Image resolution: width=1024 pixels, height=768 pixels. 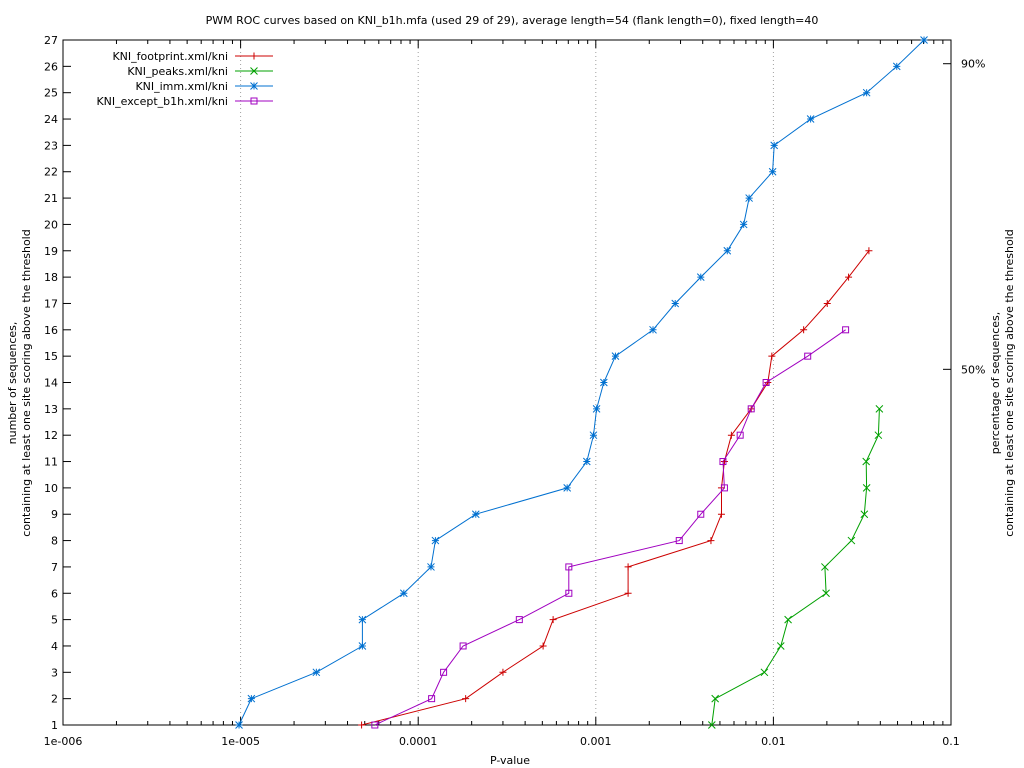 I want to click on y-tick-label: 3, so click(x=54, y=672).